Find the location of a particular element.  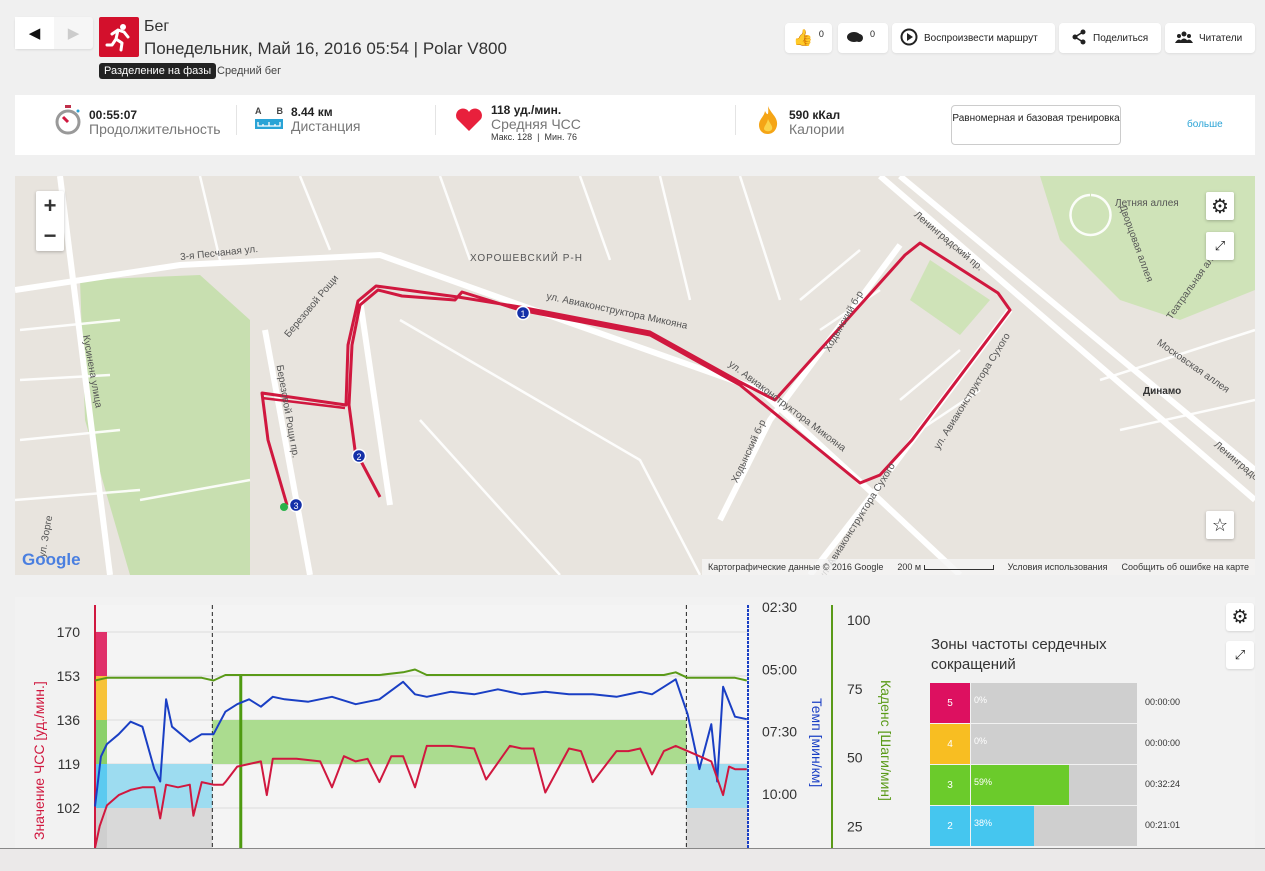

heart-icon is located at coordinates (469, 122).